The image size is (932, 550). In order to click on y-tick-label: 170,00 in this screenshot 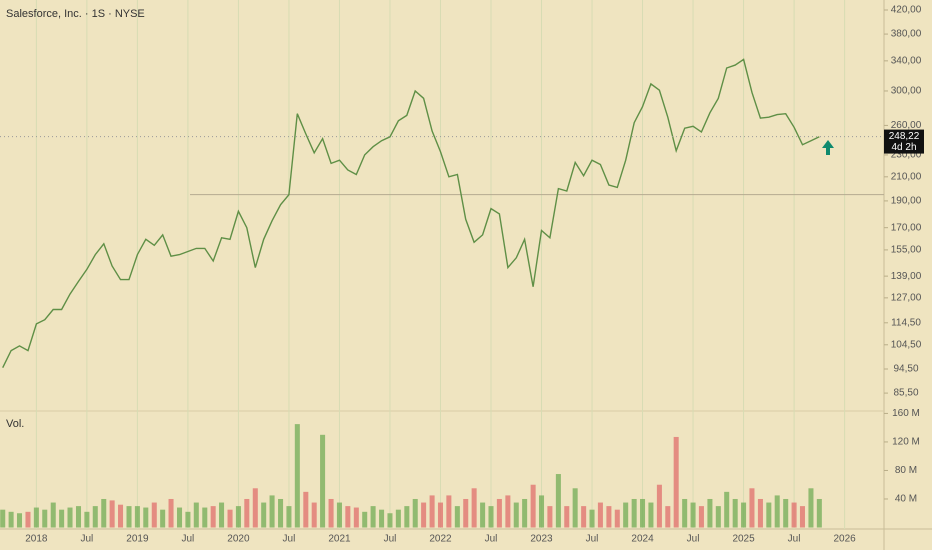, I will do `click(906, 227)`.